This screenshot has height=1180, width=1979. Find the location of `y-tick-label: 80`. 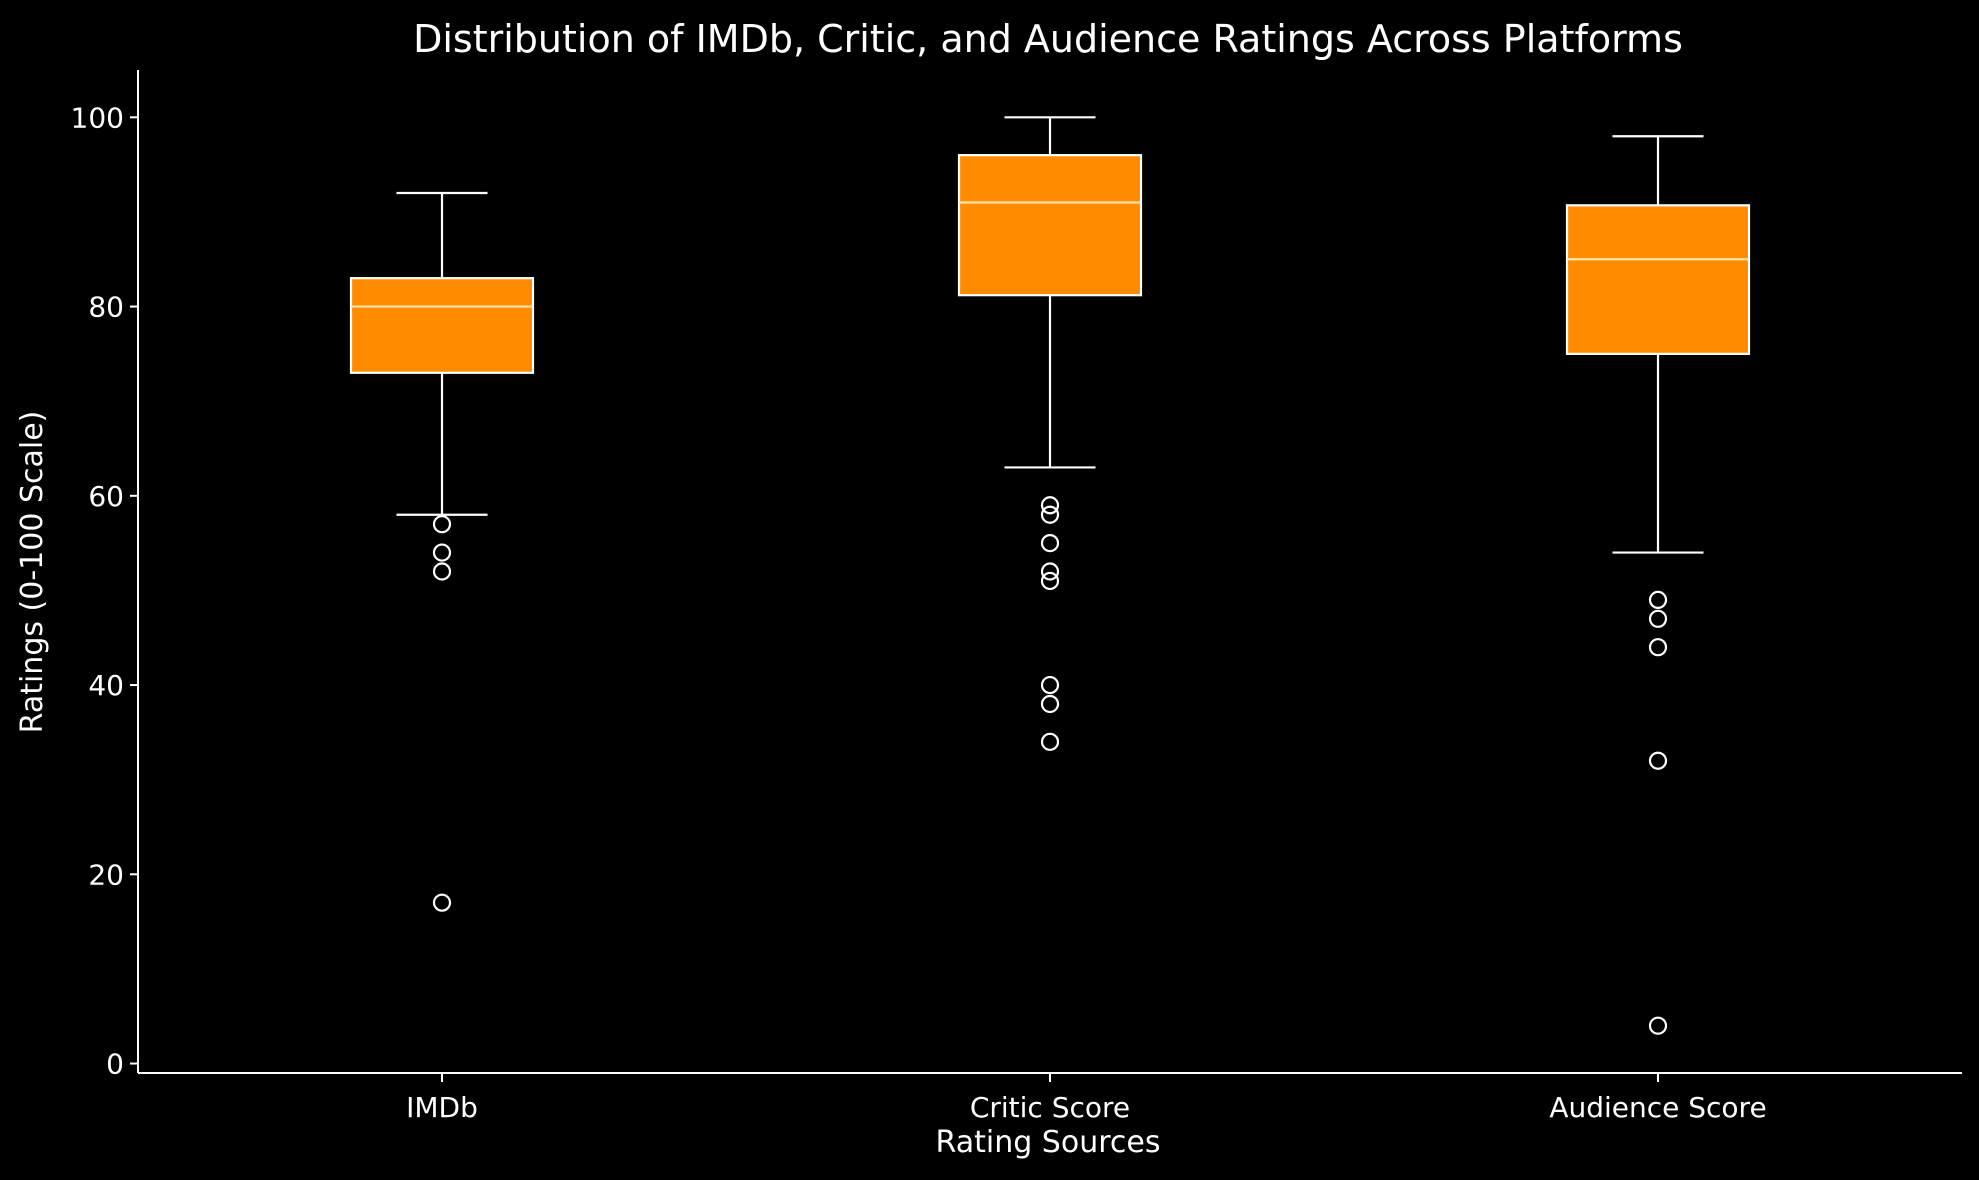

y-tick-label: 80 is located at coordinates (106, 307).